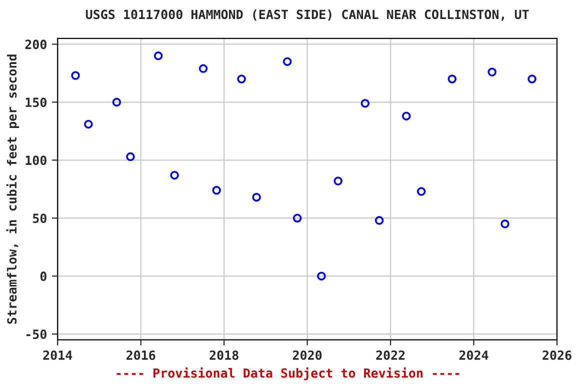 The image size is (576, 384). I want to click on x-tick-label: 2024, so click(473, 355).